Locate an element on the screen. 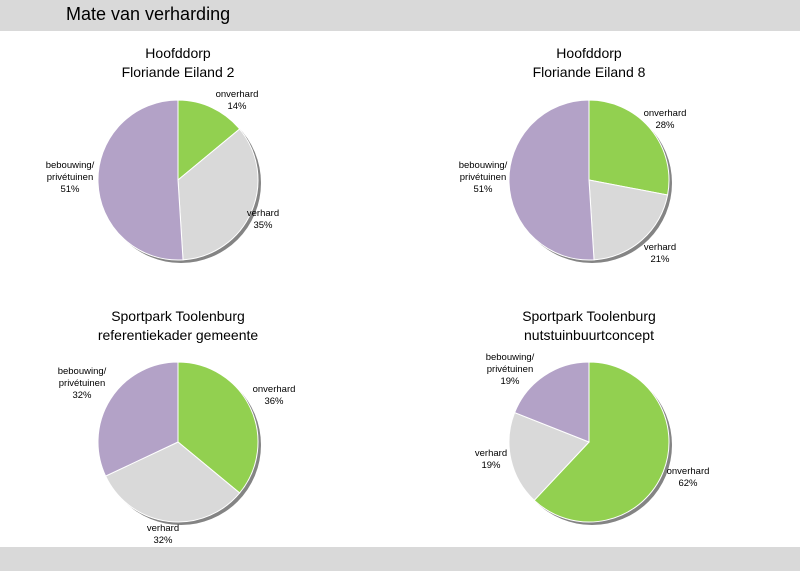 The image size is (800, 571). chart-1-label-onverhard: onverhard 14% is located at coordinates (237, 100).